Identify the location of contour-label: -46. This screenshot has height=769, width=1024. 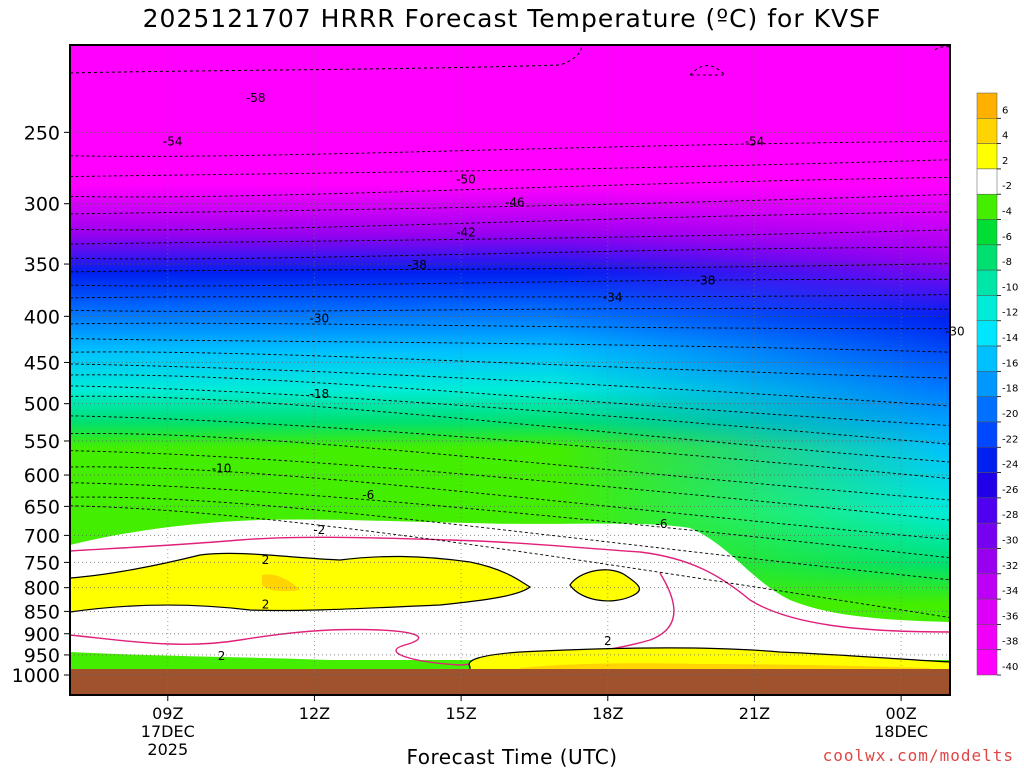
(515, 202).